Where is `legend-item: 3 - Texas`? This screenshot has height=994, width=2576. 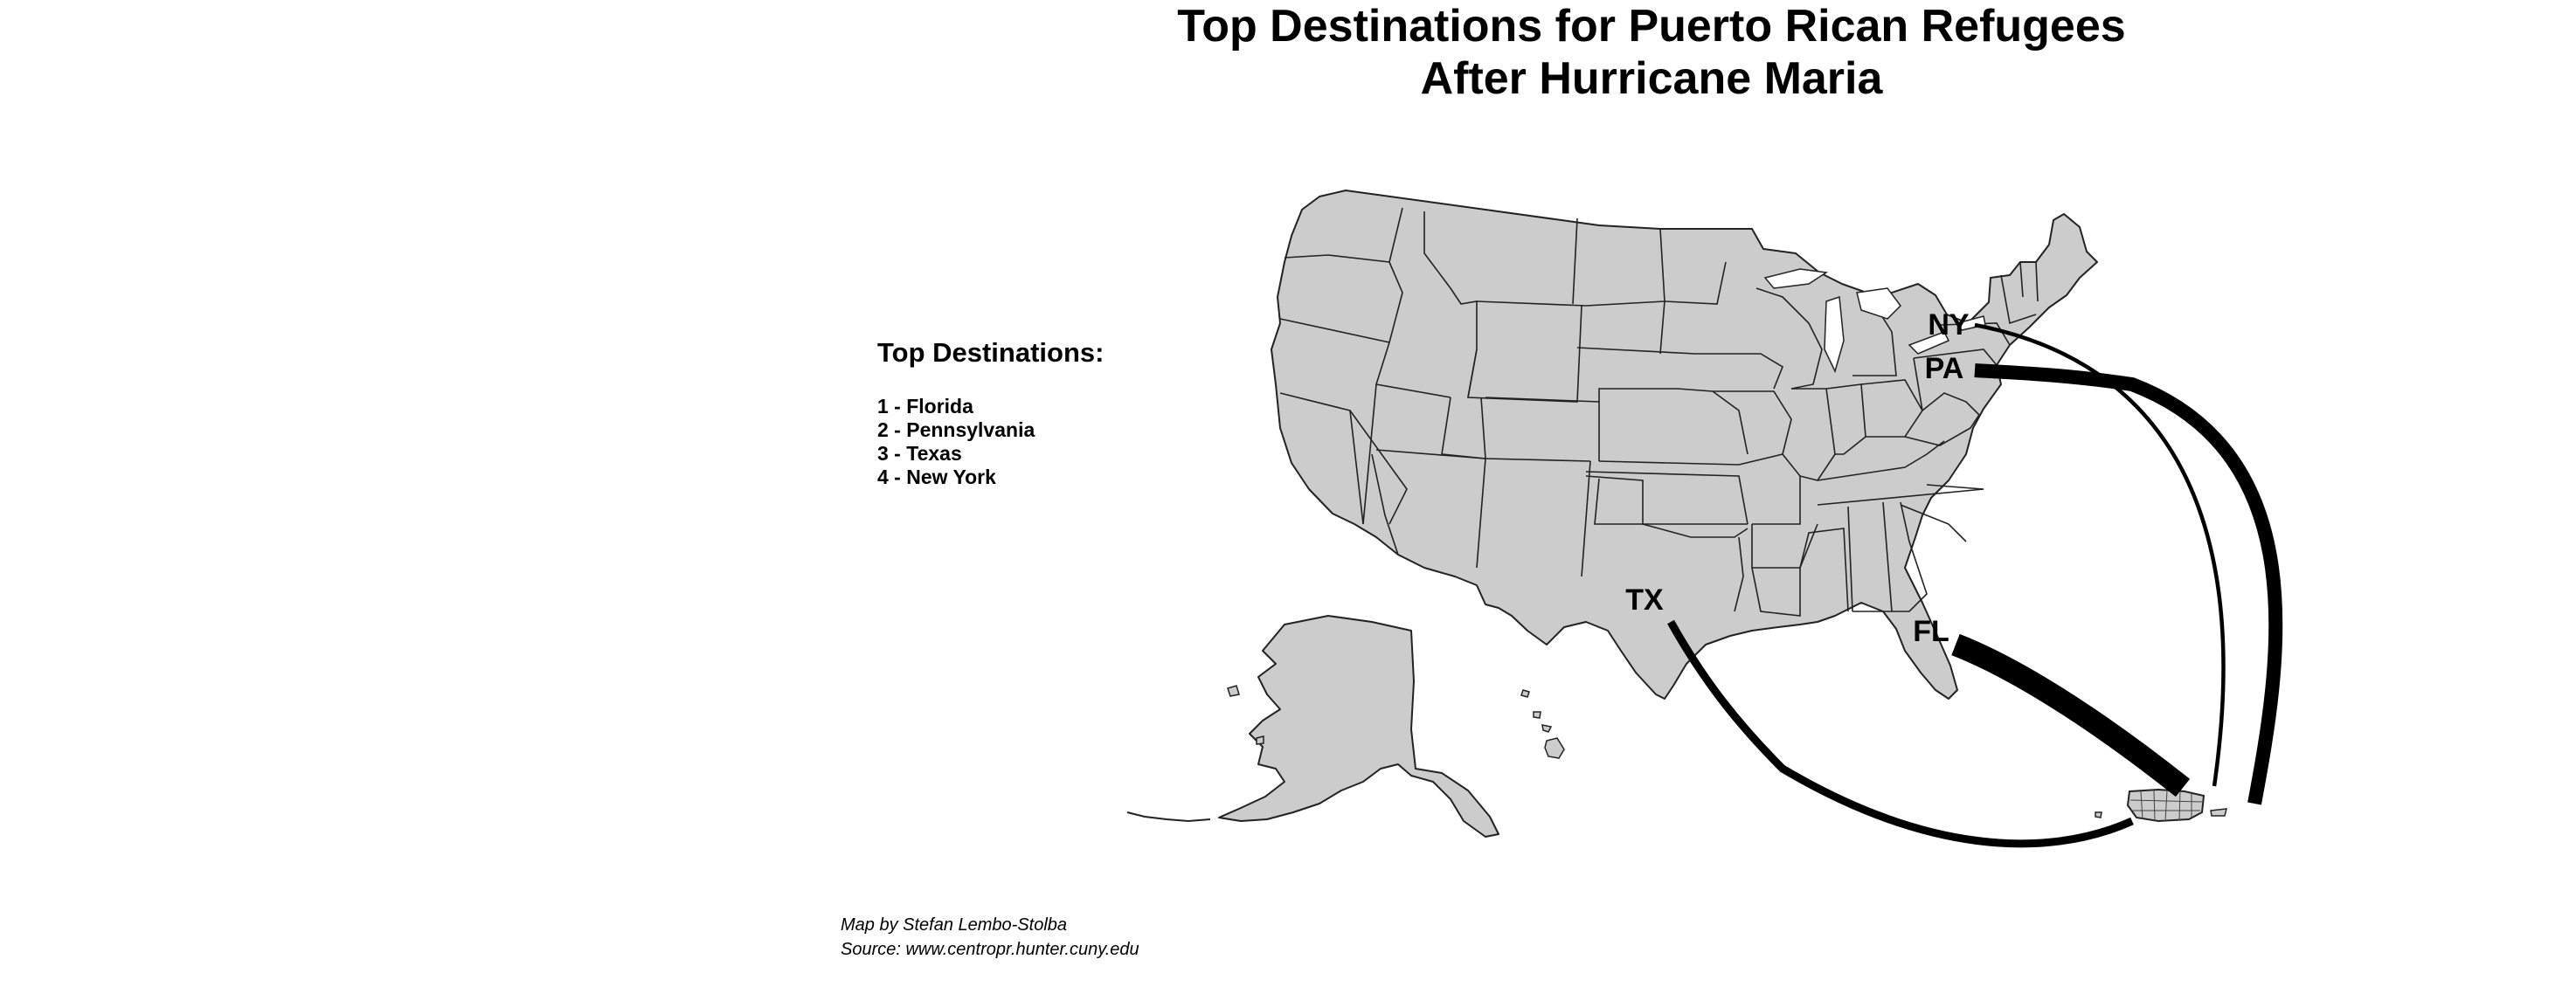
legend-item: 3 - Texas is located at coordinates (919, 454).